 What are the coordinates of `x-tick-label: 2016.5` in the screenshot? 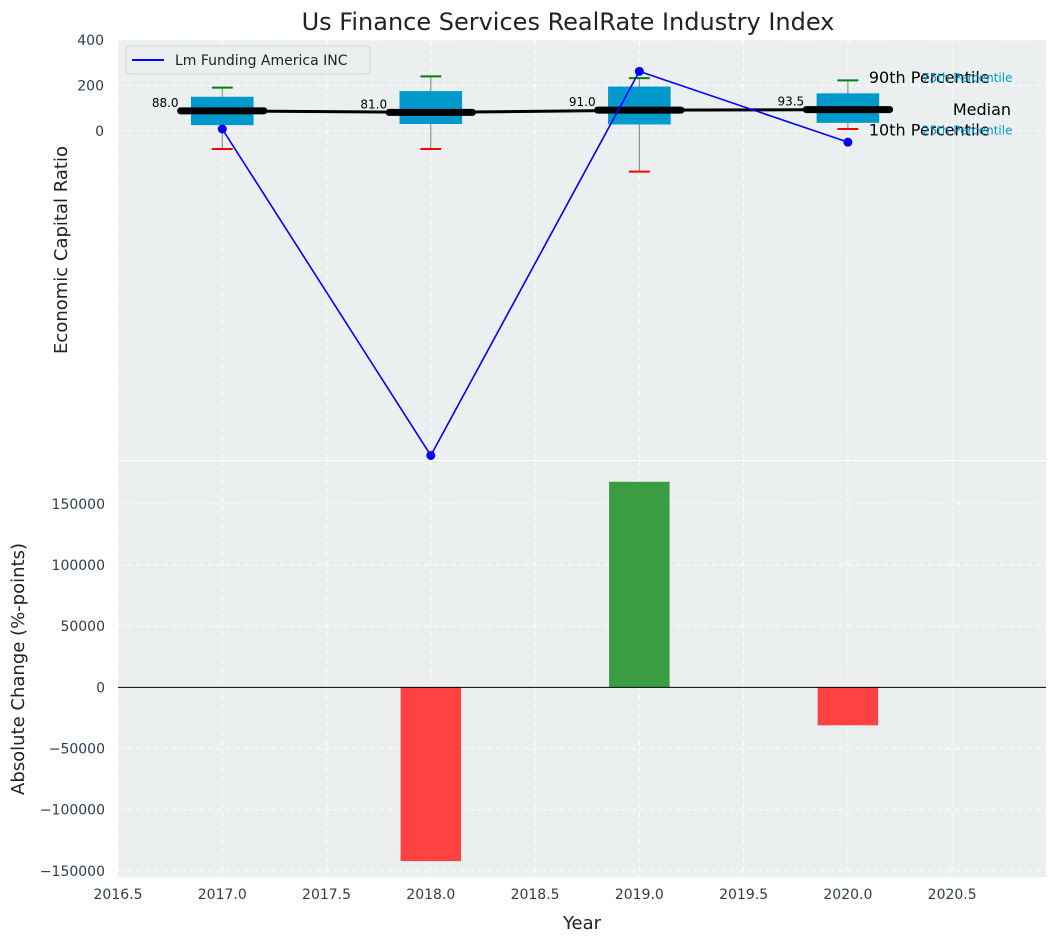 It's located at (118, 895).